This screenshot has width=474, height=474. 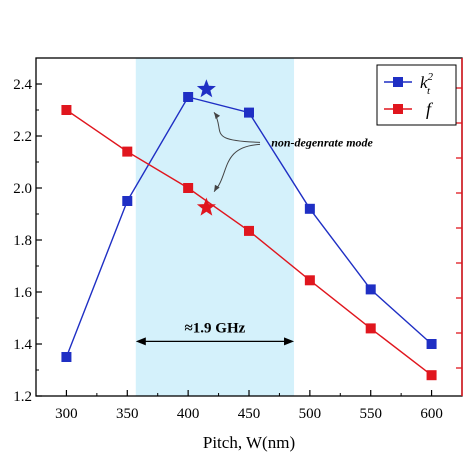 I want to click on x-tick-label: 450, so click(x=249, y=414).